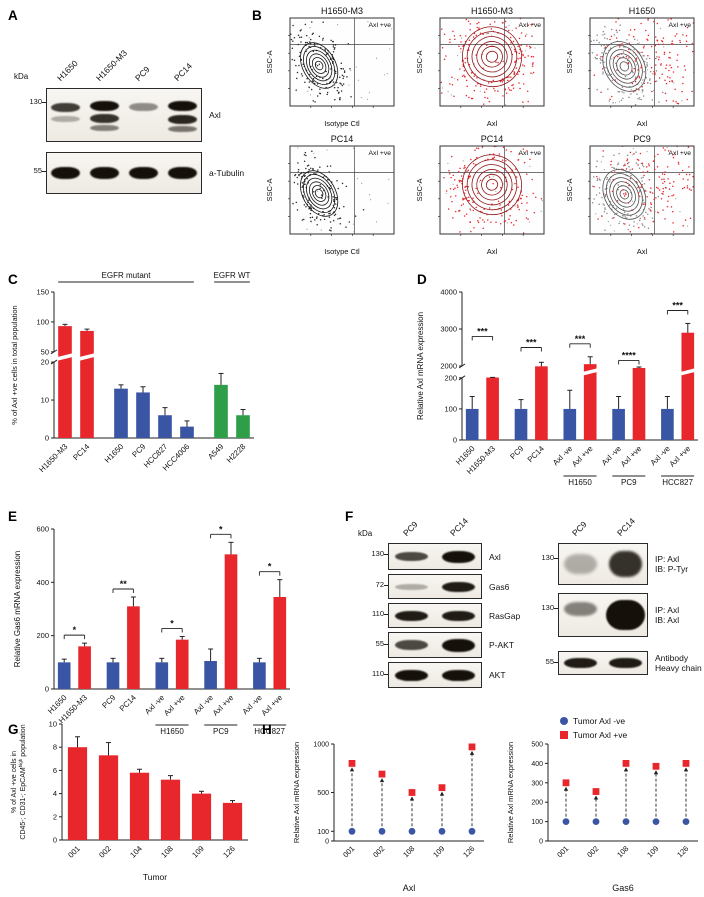  I want to click on svg-text: 50, so click(45, 351).